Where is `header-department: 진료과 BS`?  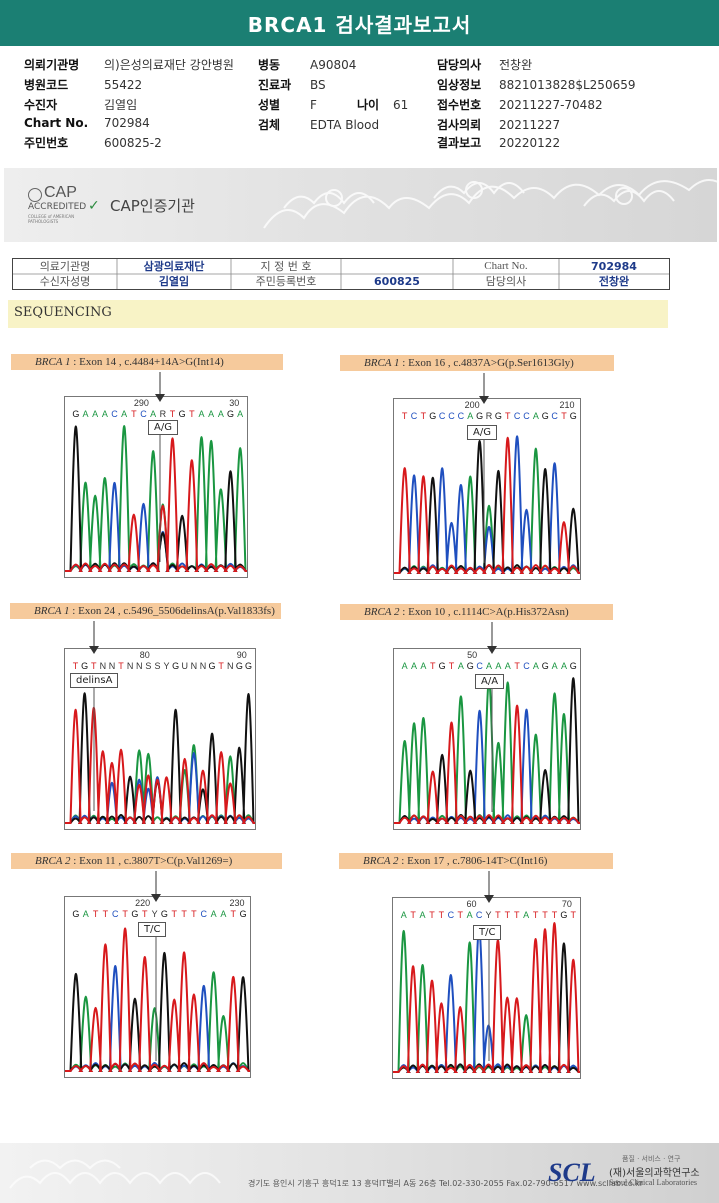
header-department: 진료과 BS is located at coordinates (292, 85).